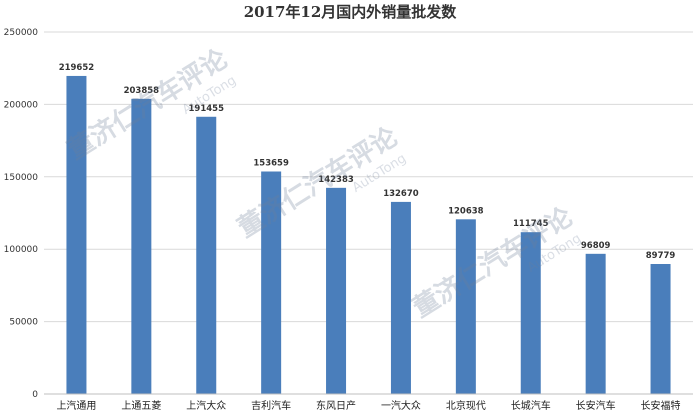 This screenshot has width=700, height=416. What do you see at coordinates (21, 250) in the screenshot?
I see `y-tick-label: 100000` at bounding box center [21, 250].